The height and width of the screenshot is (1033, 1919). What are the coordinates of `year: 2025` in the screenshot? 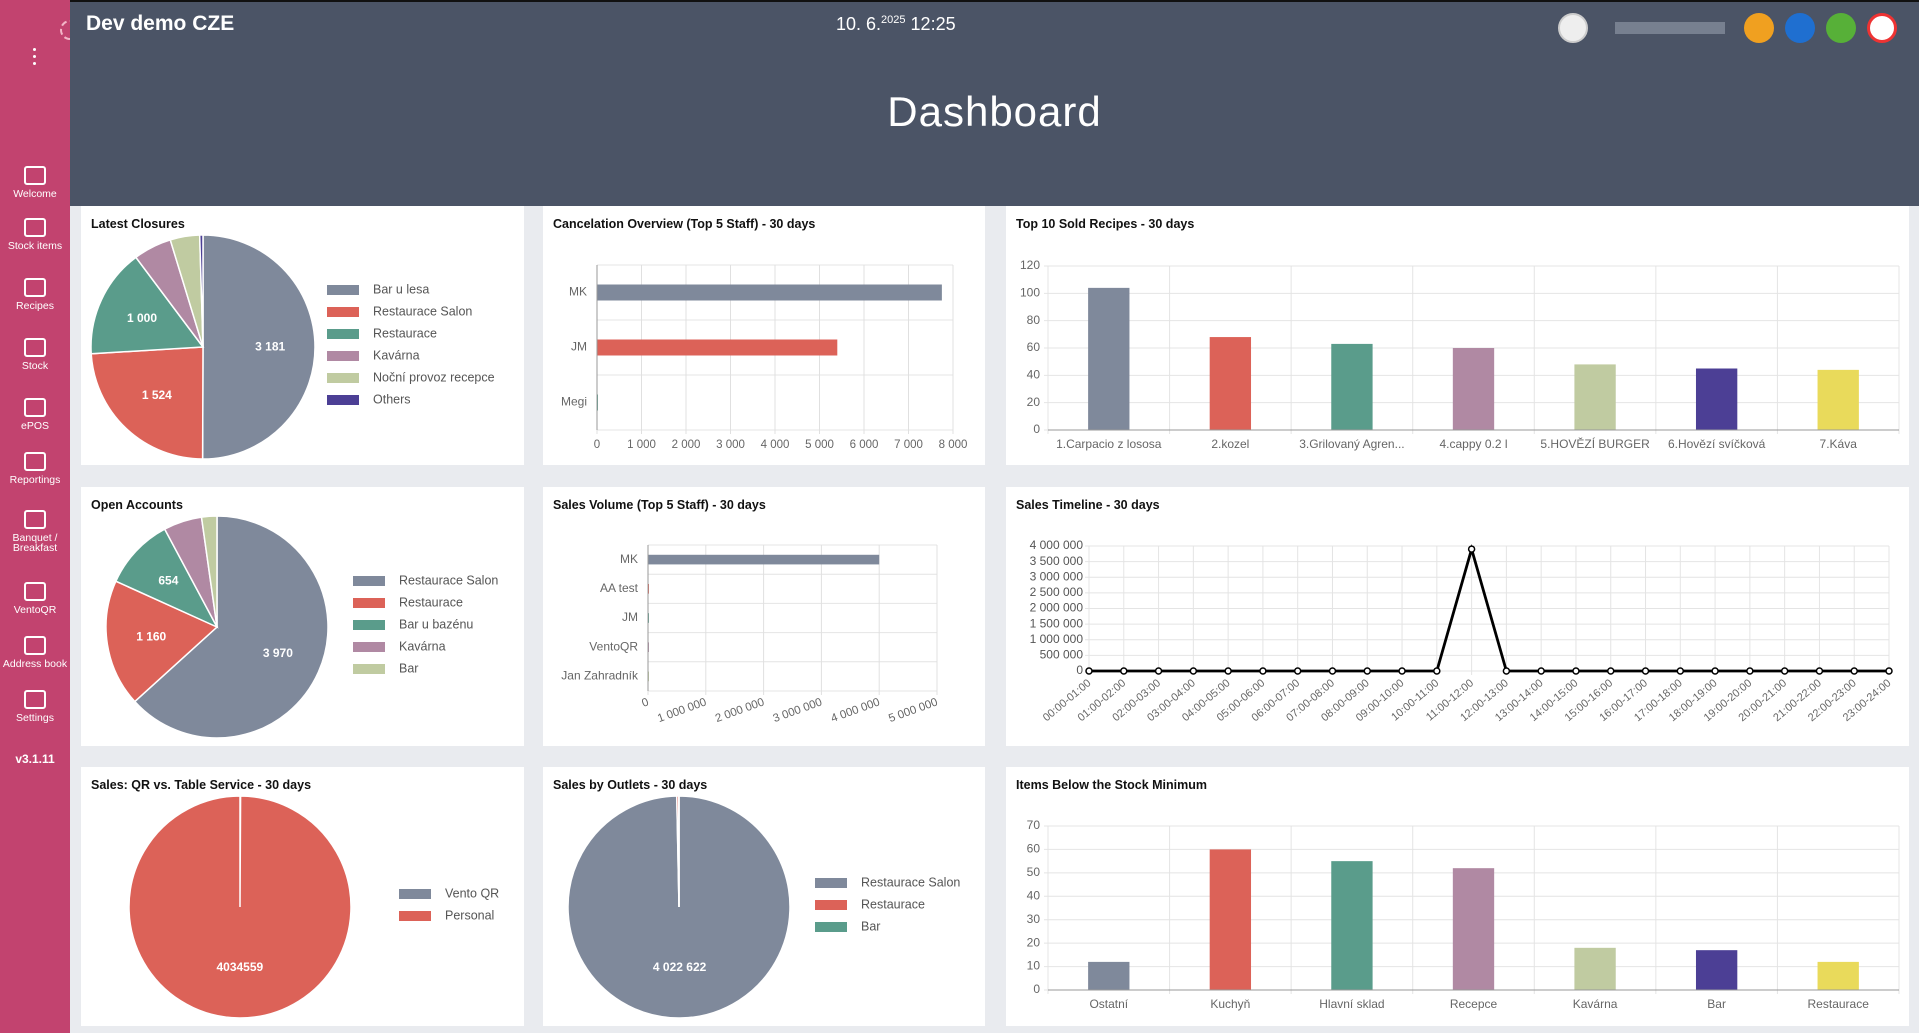 It's located at (893, 20).